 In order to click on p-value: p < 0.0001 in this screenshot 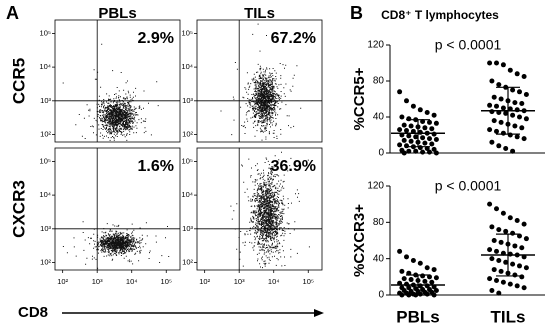, I will do `click(468, 186)`.